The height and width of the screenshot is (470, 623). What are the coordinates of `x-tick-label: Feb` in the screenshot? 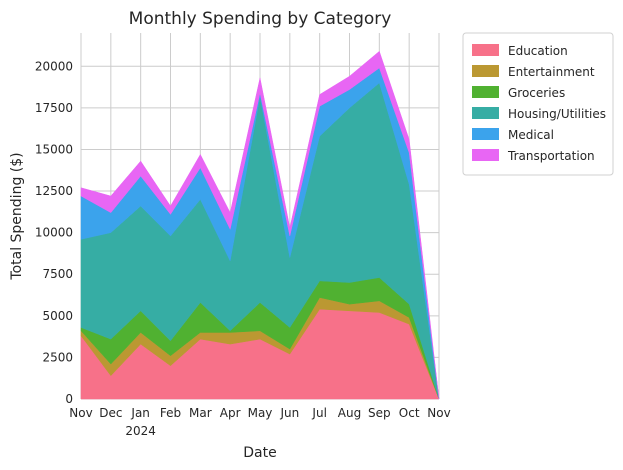 It's located at (170, 413).